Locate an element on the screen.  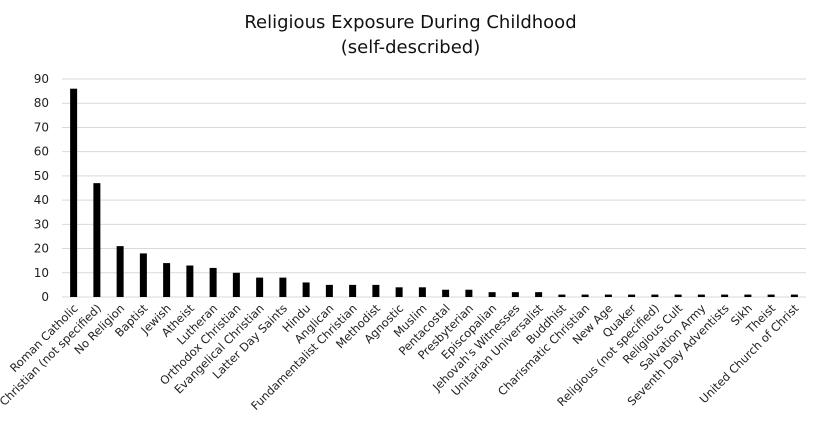
y-tick-label: 30 is located at coordinates (41, 224).